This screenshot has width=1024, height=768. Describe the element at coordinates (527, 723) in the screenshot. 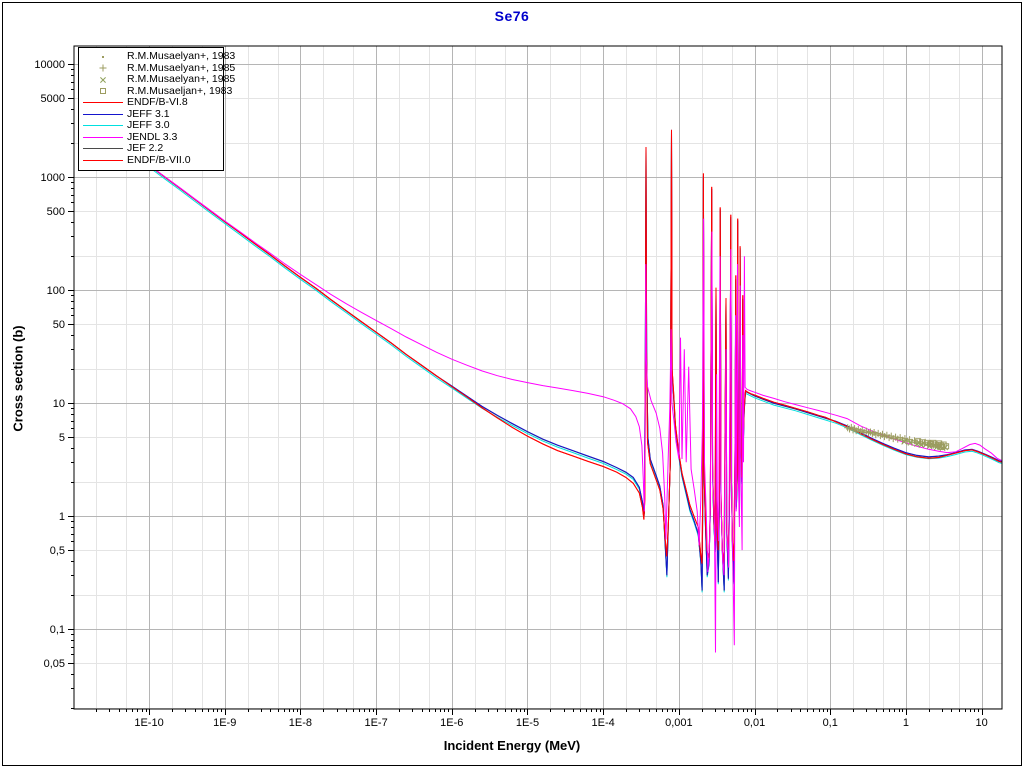

I see `x-tick-label: 1E-5` at that location.